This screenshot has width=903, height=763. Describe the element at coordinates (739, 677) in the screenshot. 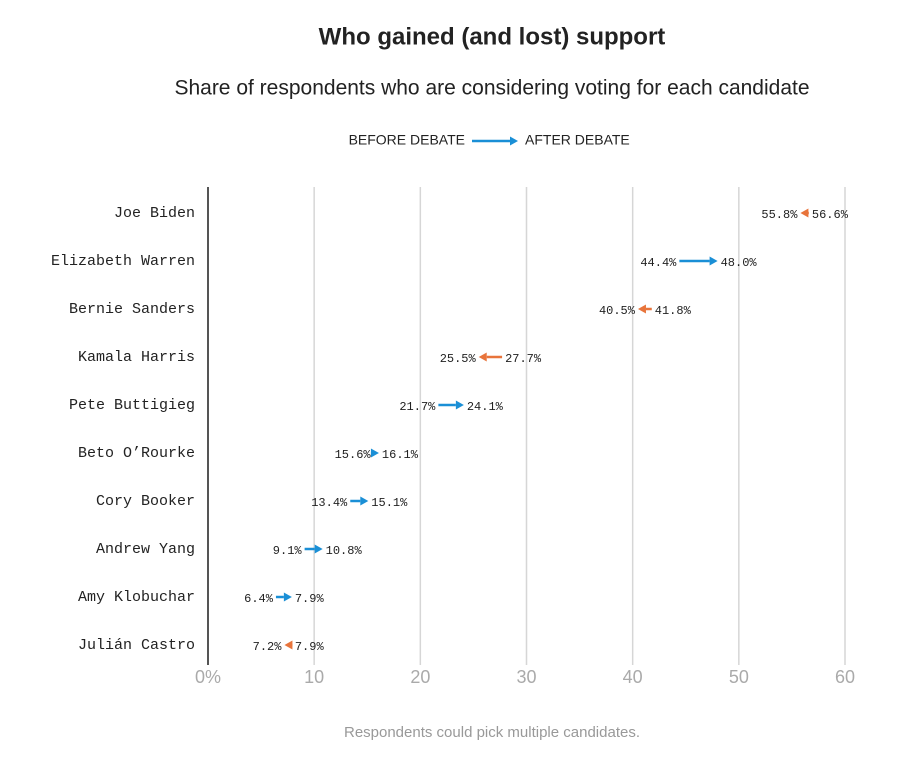

I see `x-tick-label: 50` at that location.